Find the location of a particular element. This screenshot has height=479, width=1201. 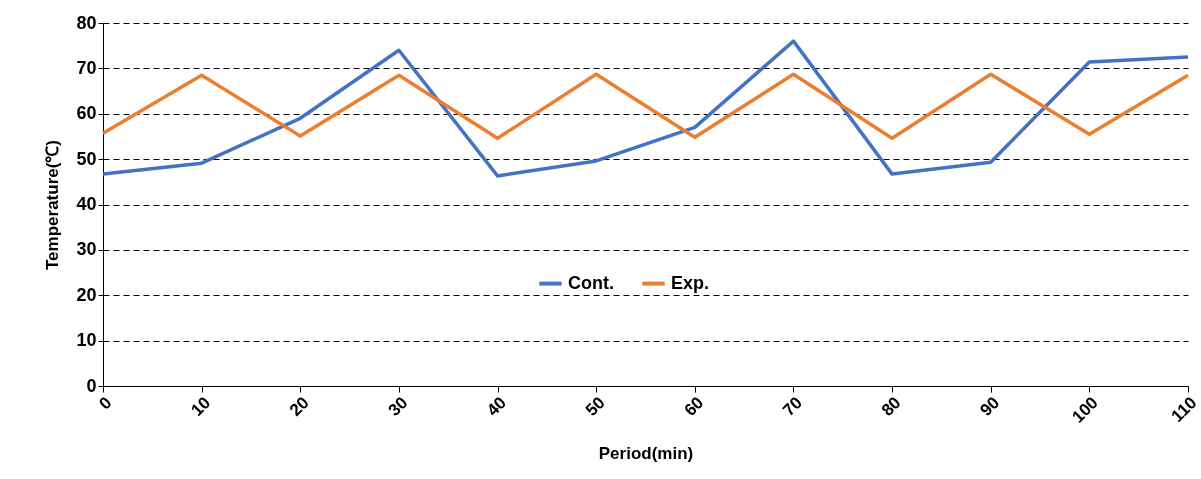

y-tick-label: 70 is located at coordinates (86, 67).